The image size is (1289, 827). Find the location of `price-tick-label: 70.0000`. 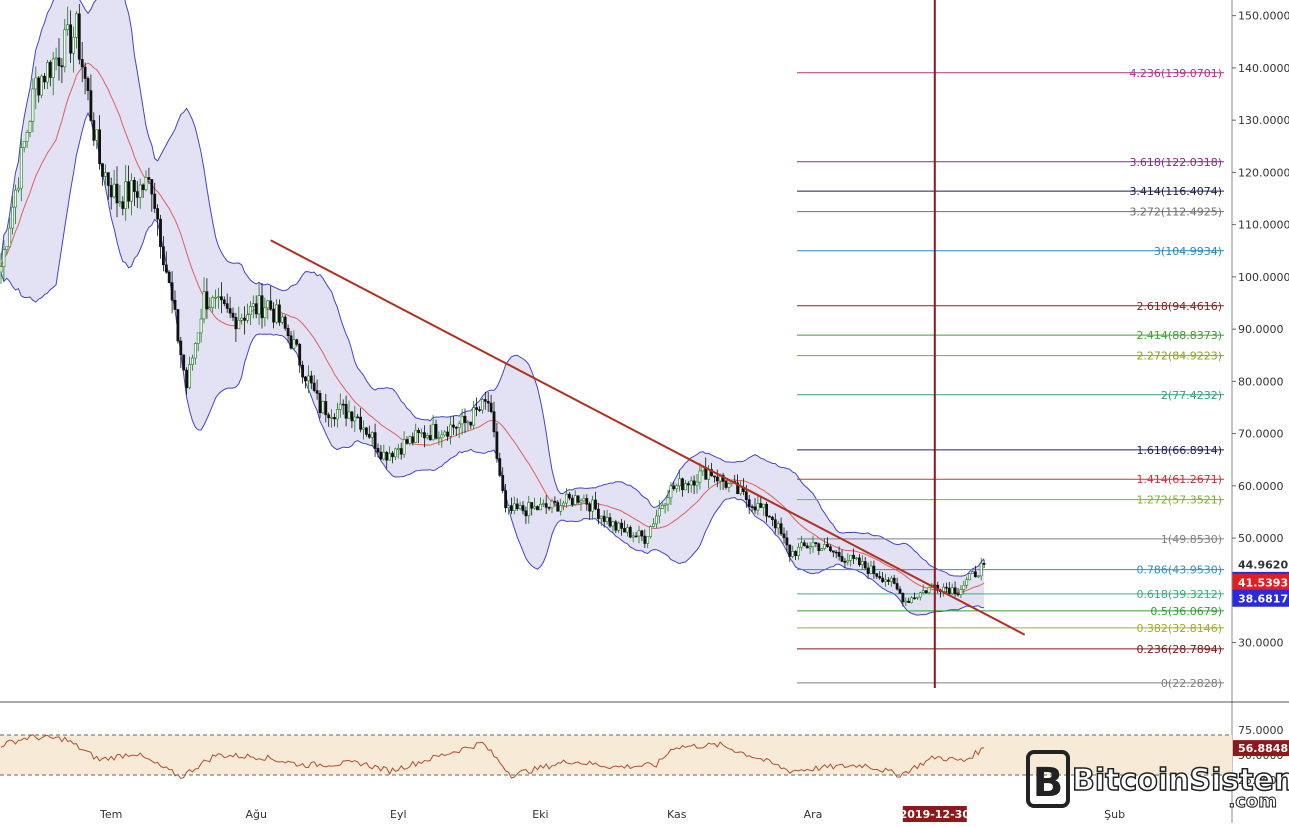

price-tick-label: 70.0000 is located at coordinates (1261, 434).